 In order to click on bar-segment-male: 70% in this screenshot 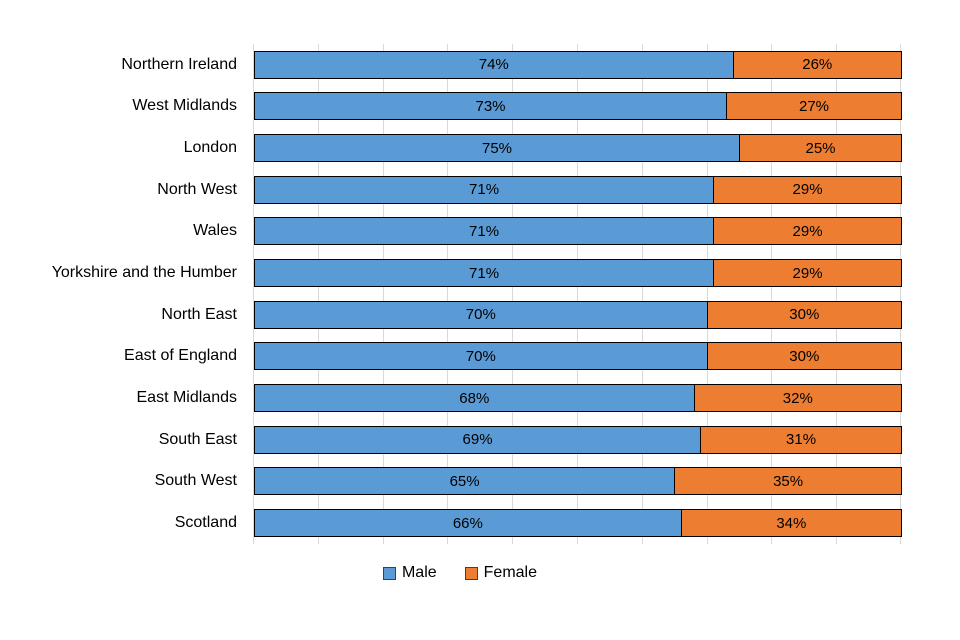, I will do `click(481, 314)`.